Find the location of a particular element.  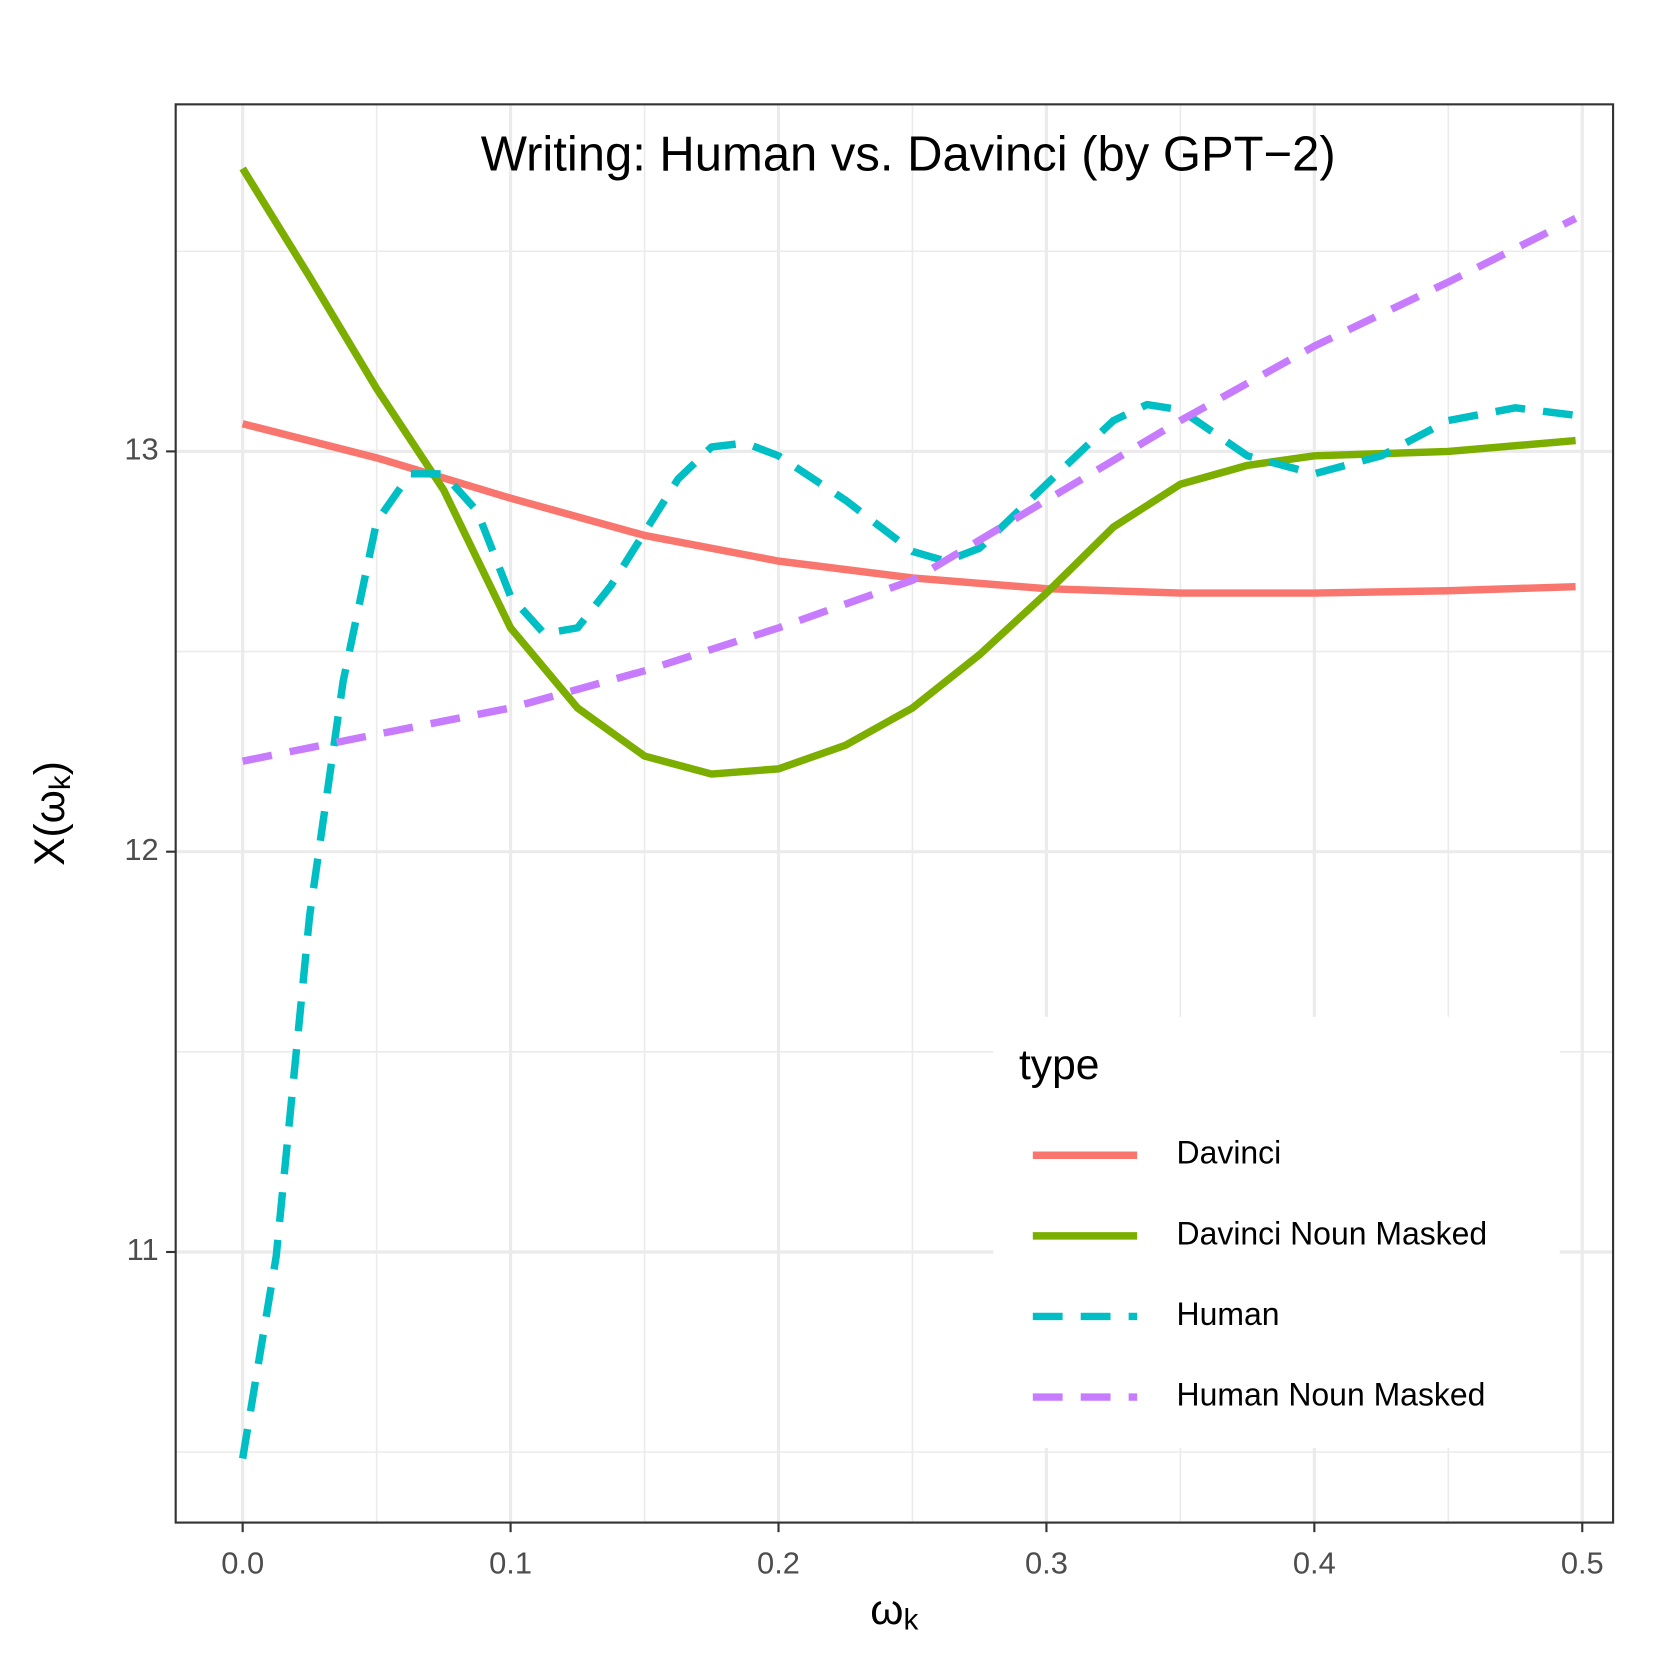

x-tick-label: 0.5 is located at coordinates (1582, 1562).